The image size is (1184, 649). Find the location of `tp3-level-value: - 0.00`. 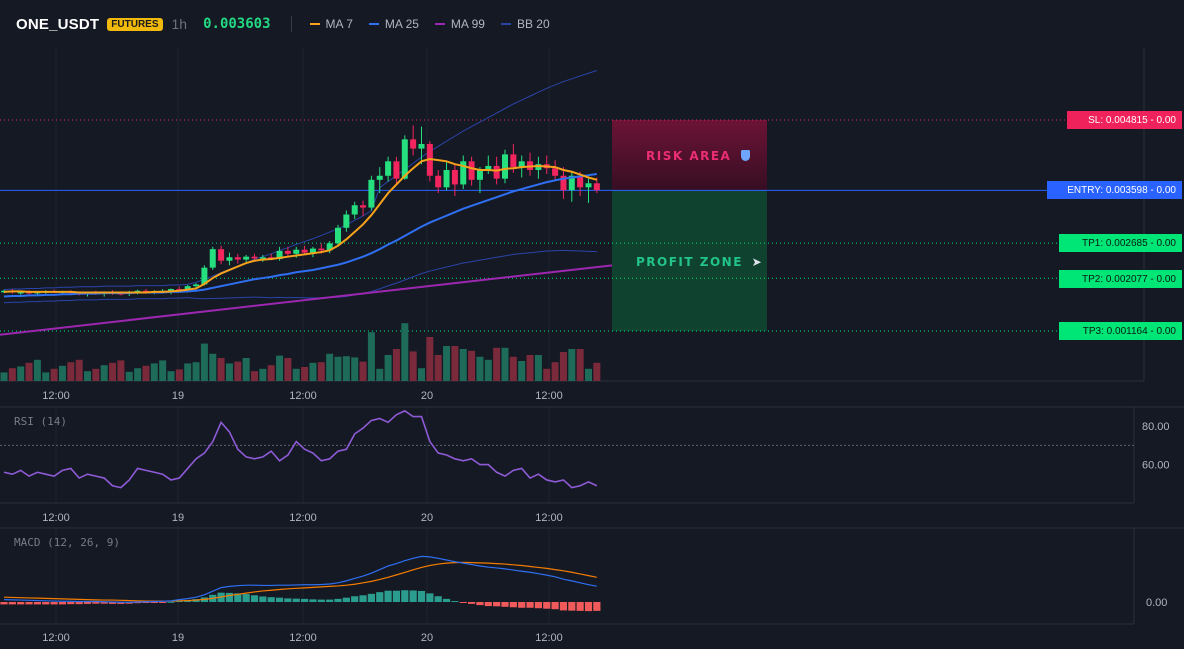

tp3-level-value: - 0.00 is located at coordinates (1163, 331).